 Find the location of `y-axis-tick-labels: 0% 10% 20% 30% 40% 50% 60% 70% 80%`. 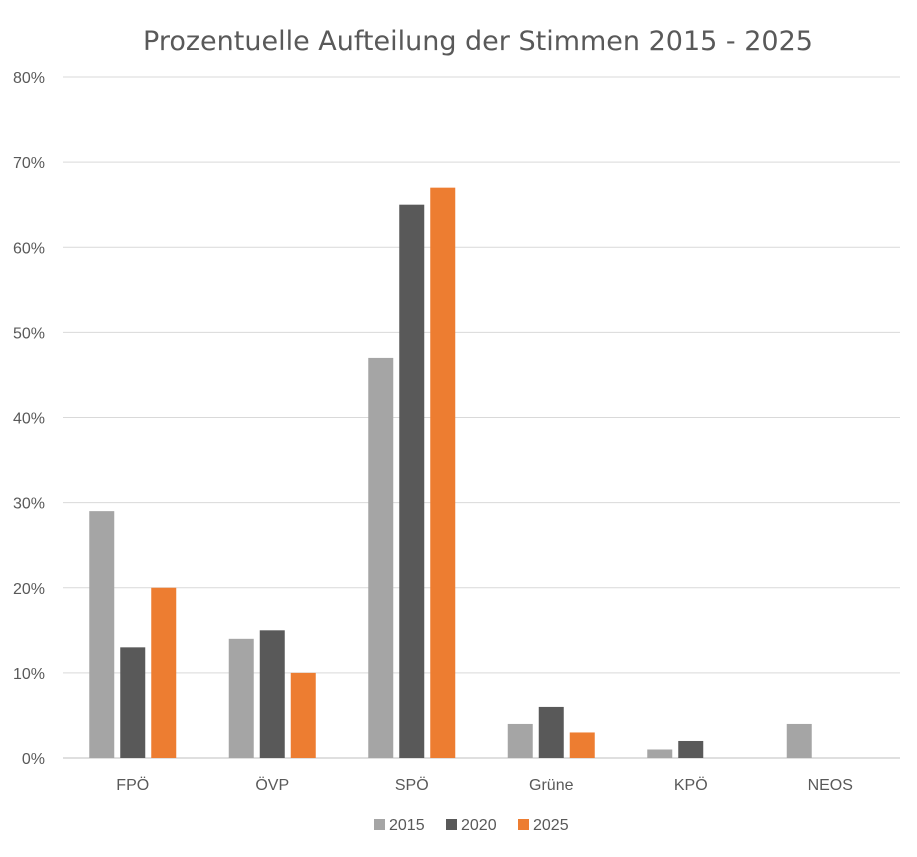

y-axis-tick-labels: 0% 10% 20% 30% 40% 50% 60% 70% 80% is located at coordinates (29, 419).